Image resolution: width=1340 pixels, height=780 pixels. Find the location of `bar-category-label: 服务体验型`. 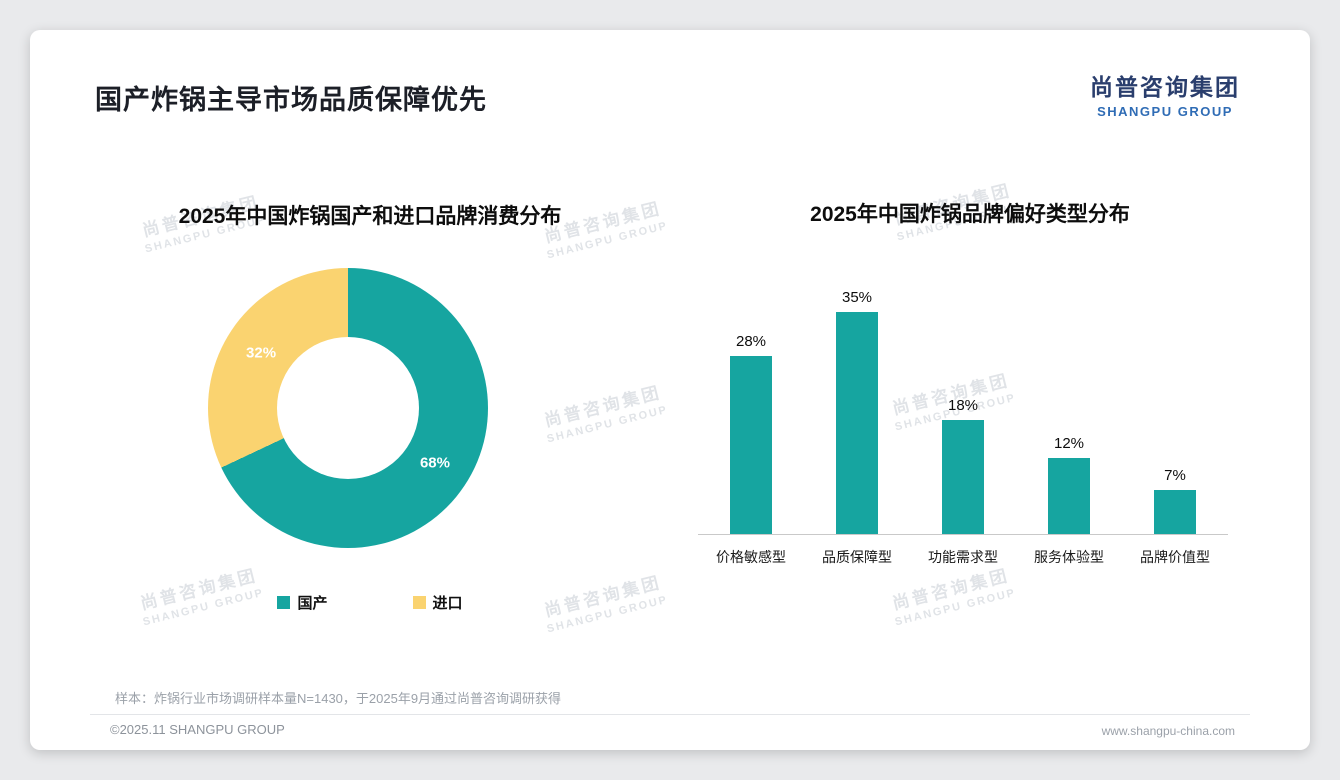

bar-category-label: 服务体验型 is located at coordinates (1069, 557).